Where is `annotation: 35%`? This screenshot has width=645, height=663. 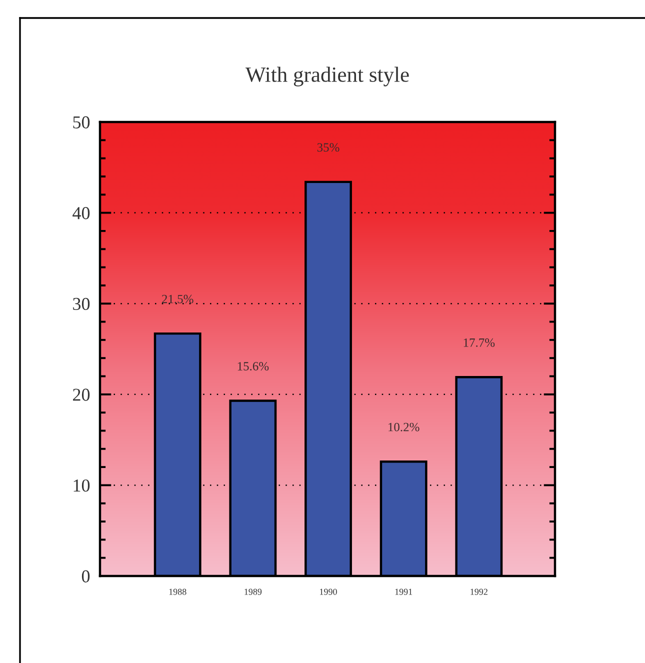
annotation: 35% is located at coordinates (328, 147).